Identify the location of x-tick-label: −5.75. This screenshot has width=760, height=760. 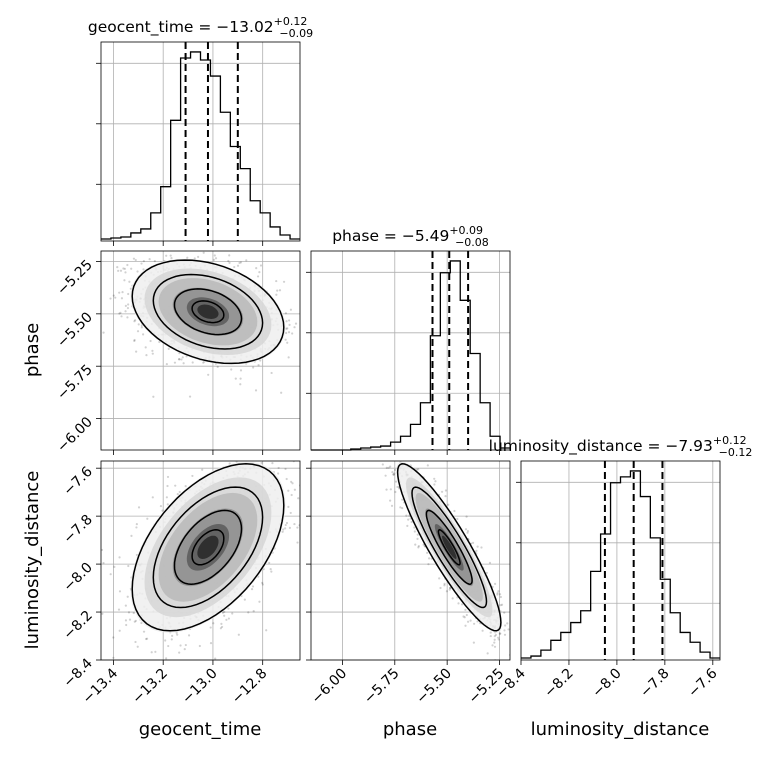
(382, 687).